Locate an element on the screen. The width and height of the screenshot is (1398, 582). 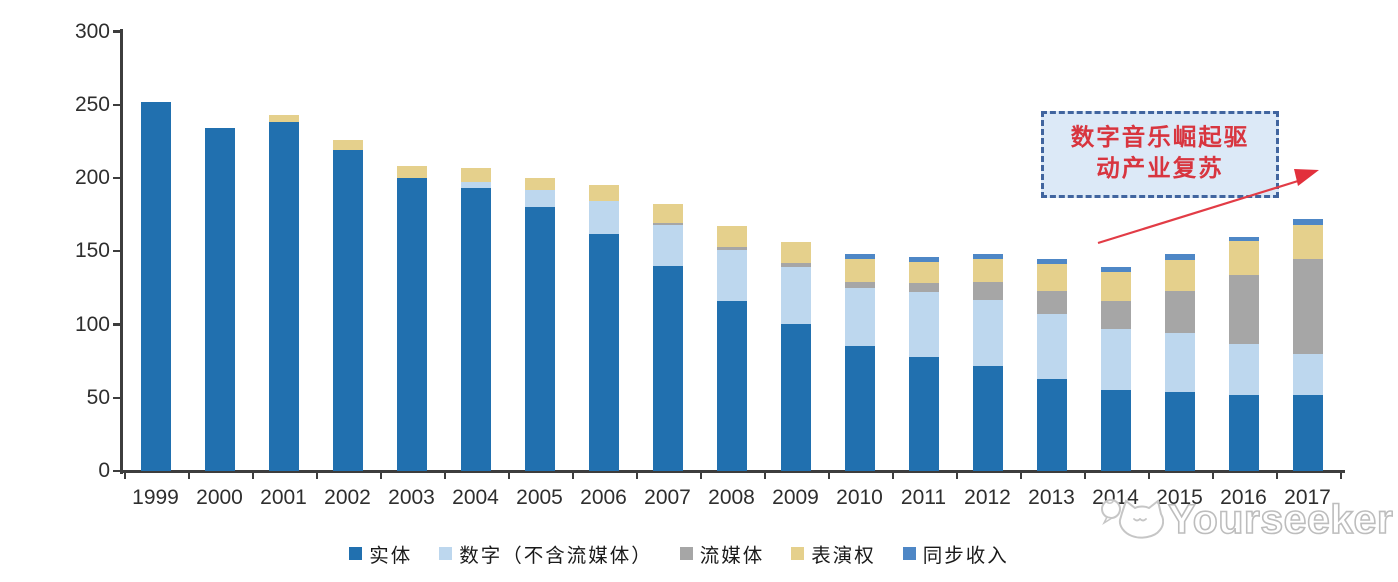
segment-physical-2000 is located at coordinates (219, 299).